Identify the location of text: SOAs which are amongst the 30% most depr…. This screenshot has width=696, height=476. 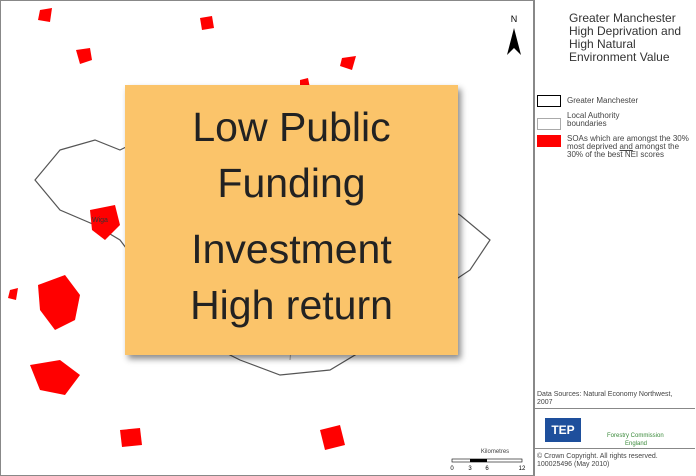
(628, 142).